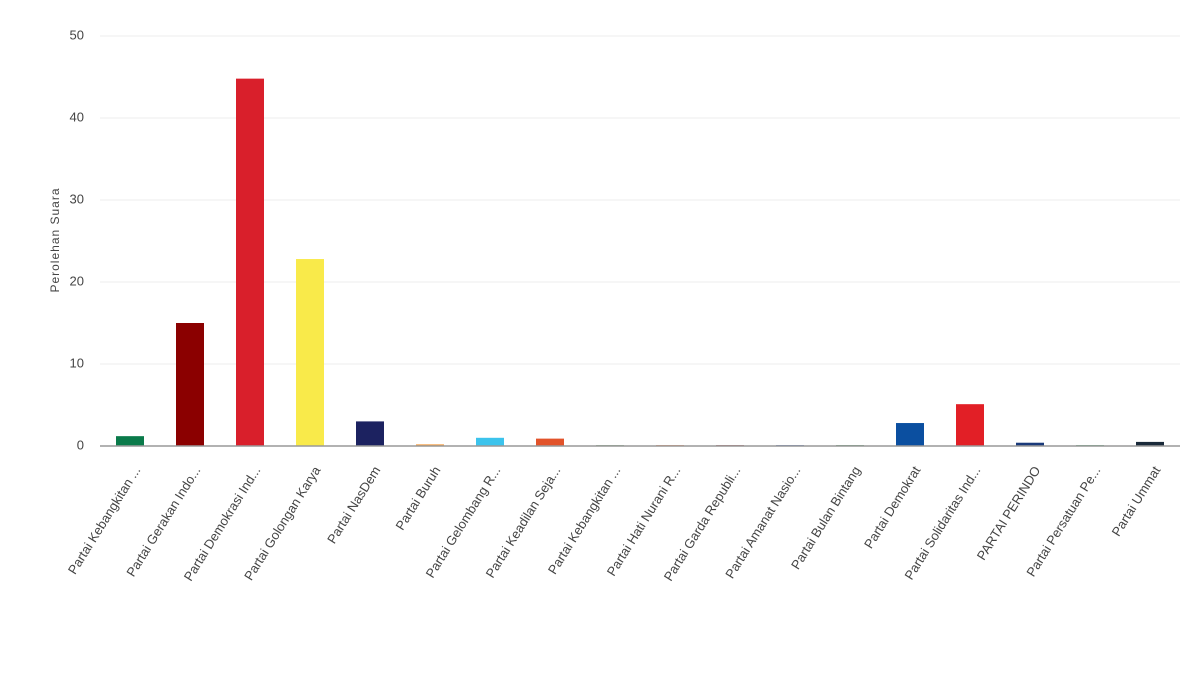 This screenshot has width=1200, height=675. What do you see at coordinates (77, 116) in the screenshot?
I see `y-tick-label: 40` at bounding box center [77, 116].